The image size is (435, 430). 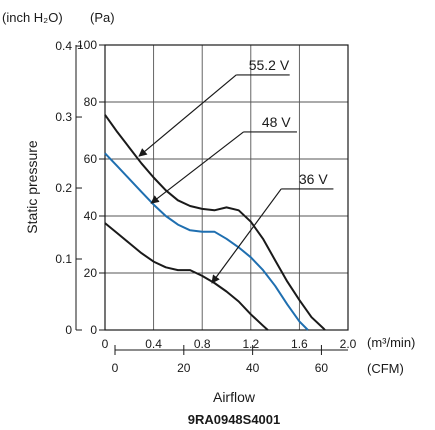 I want to click on x-tick-label-cfm: 20, so click(x=184, y=368).